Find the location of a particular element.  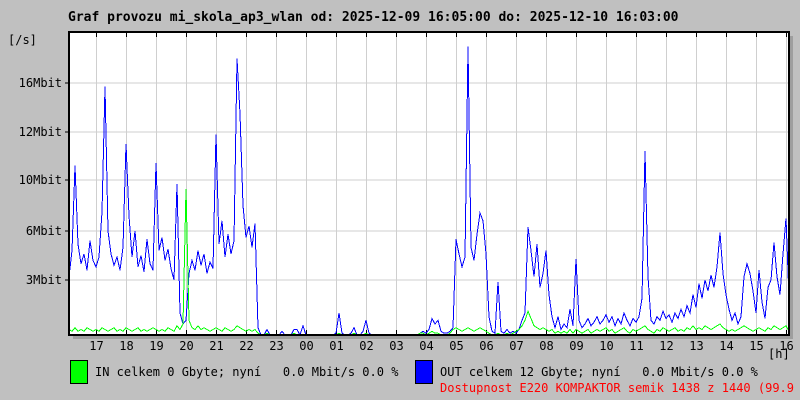

x-tick-label: 00 is located at coordinates (306, 346).